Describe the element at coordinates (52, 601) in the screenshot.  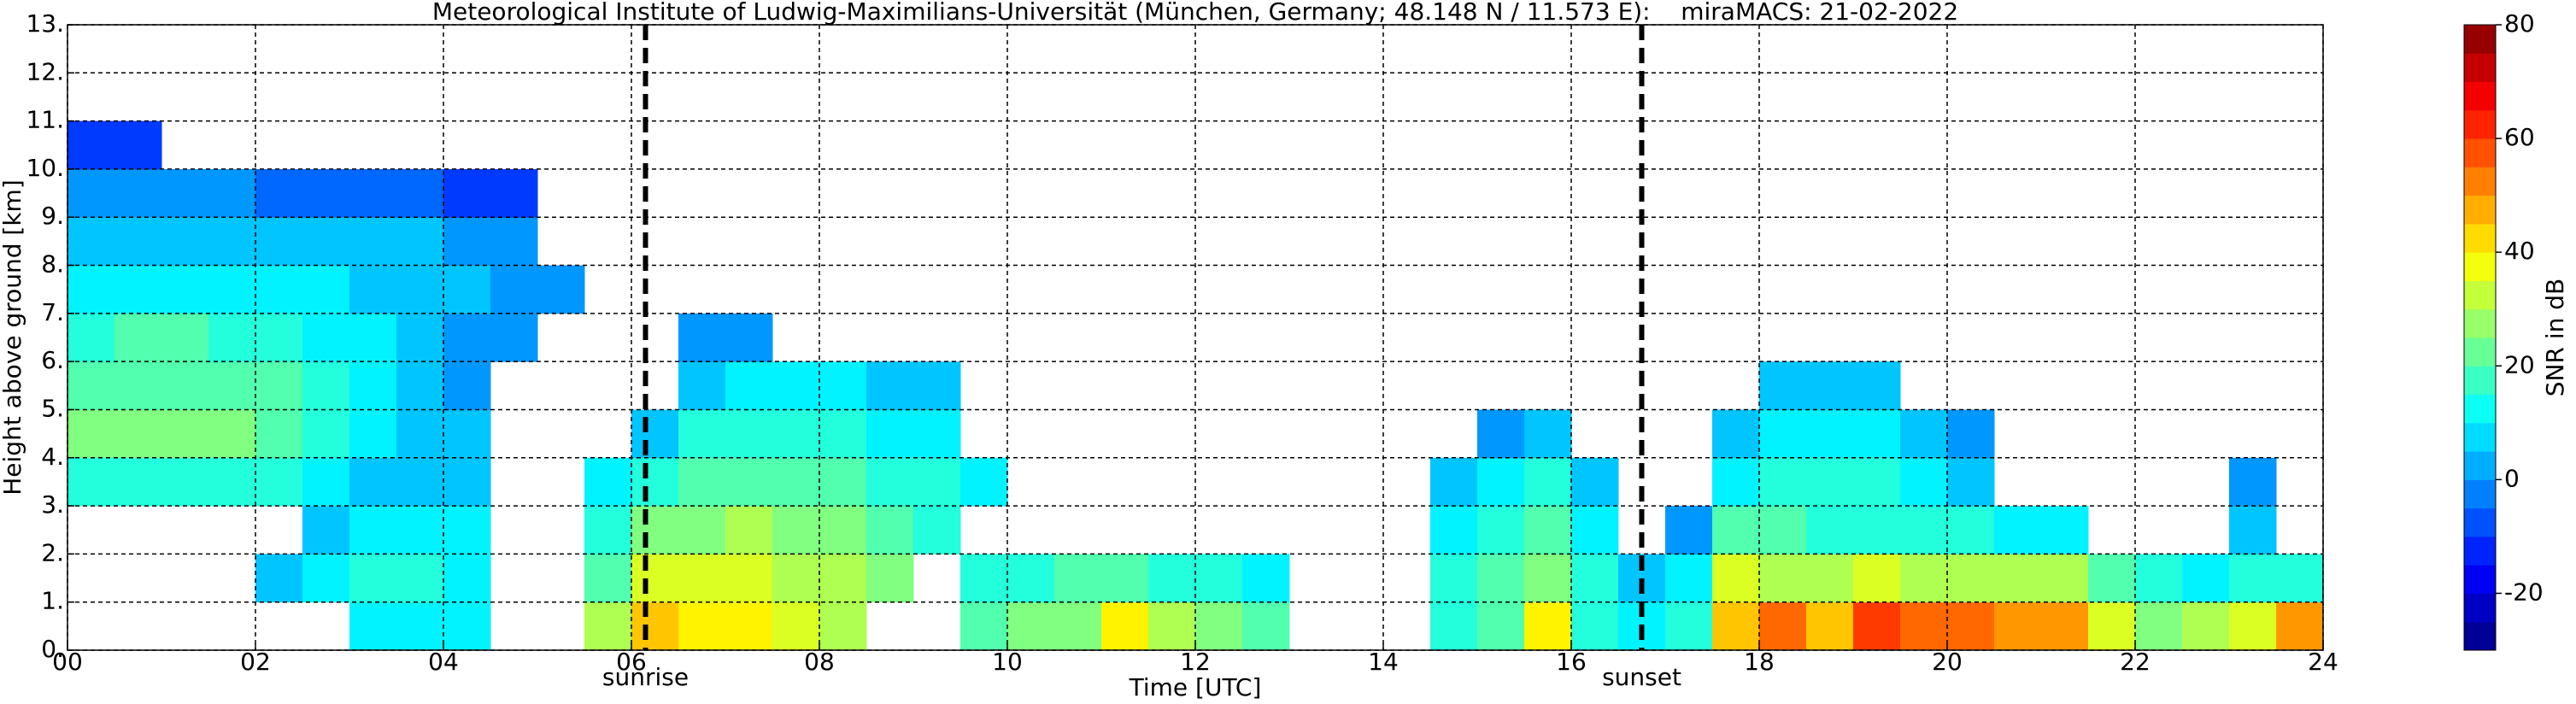
I see `y-tick-label: 1.` at that location.